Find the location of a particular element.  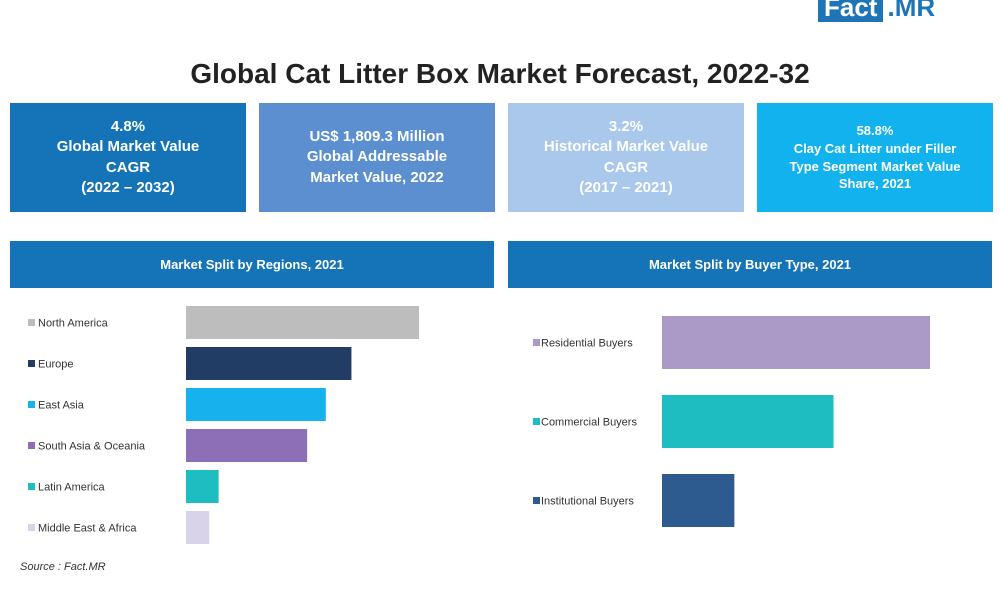

legend-marker-europe is located at coordinates (31, 363).